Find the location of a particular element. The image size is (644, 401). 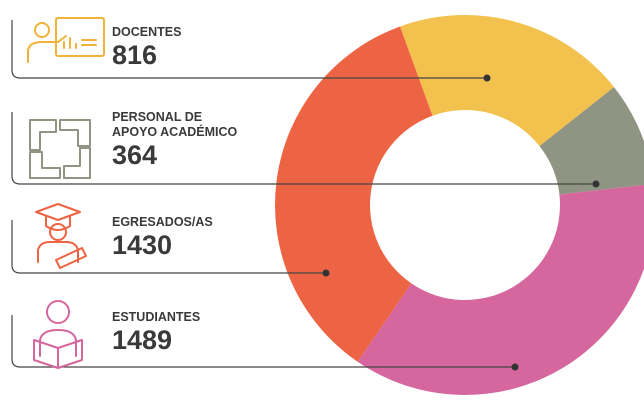

value-label: 816 is located at coordinates (135, 55).